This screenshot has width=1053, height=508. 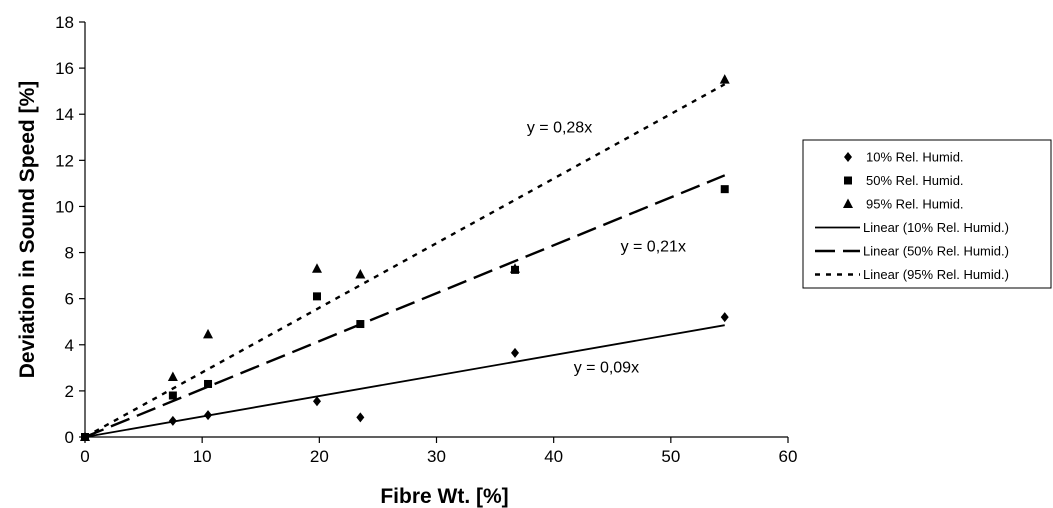 I want to click on equation-label-2: y = 0,21x, so click(x=653, y=246).